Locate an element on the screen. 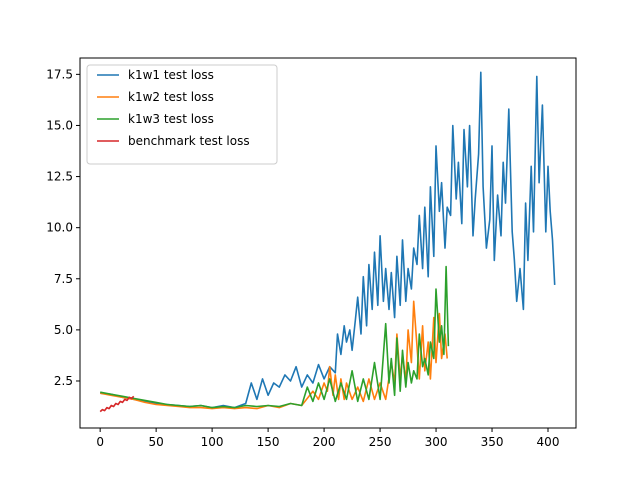 This screenshot has width=640, height=480. x-tick-label: 0 is located at coordinates (100, 442).